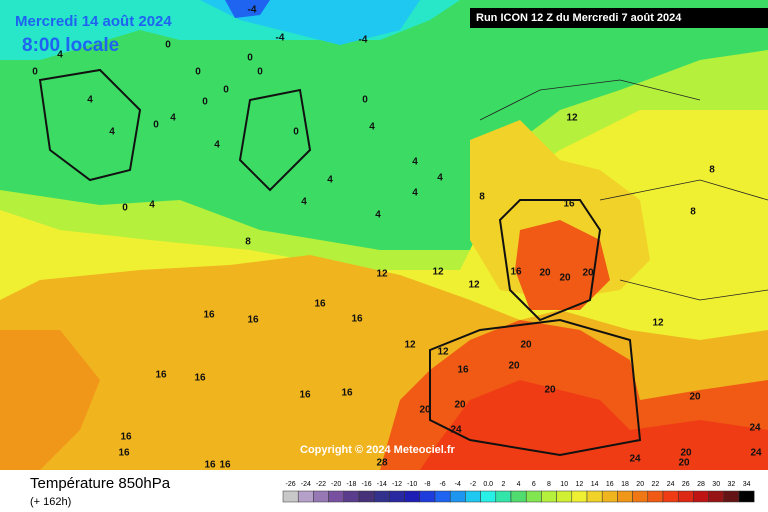 The width and height of the screenshot is (768, 512). Describe the element at coordinates (610, 484) in the screenshot. I see `colorbar-label: 16` at that location.